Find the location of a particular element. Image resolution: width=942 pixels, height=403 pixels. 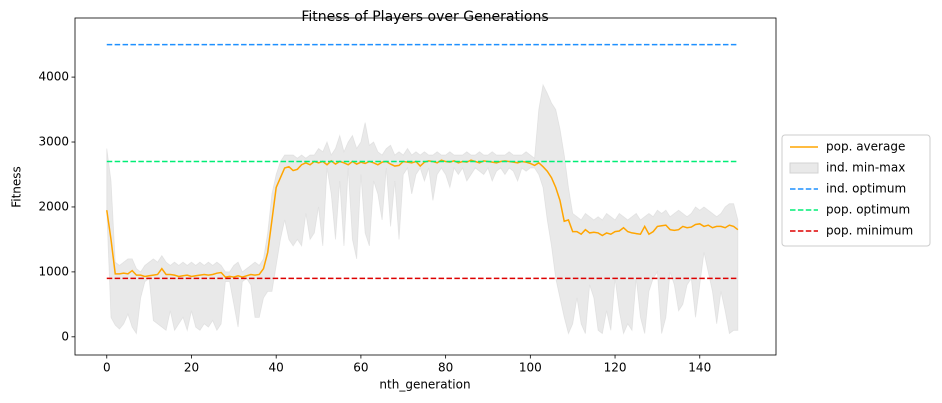

y-tick-label: 0 is located at coordinates (65, 336).